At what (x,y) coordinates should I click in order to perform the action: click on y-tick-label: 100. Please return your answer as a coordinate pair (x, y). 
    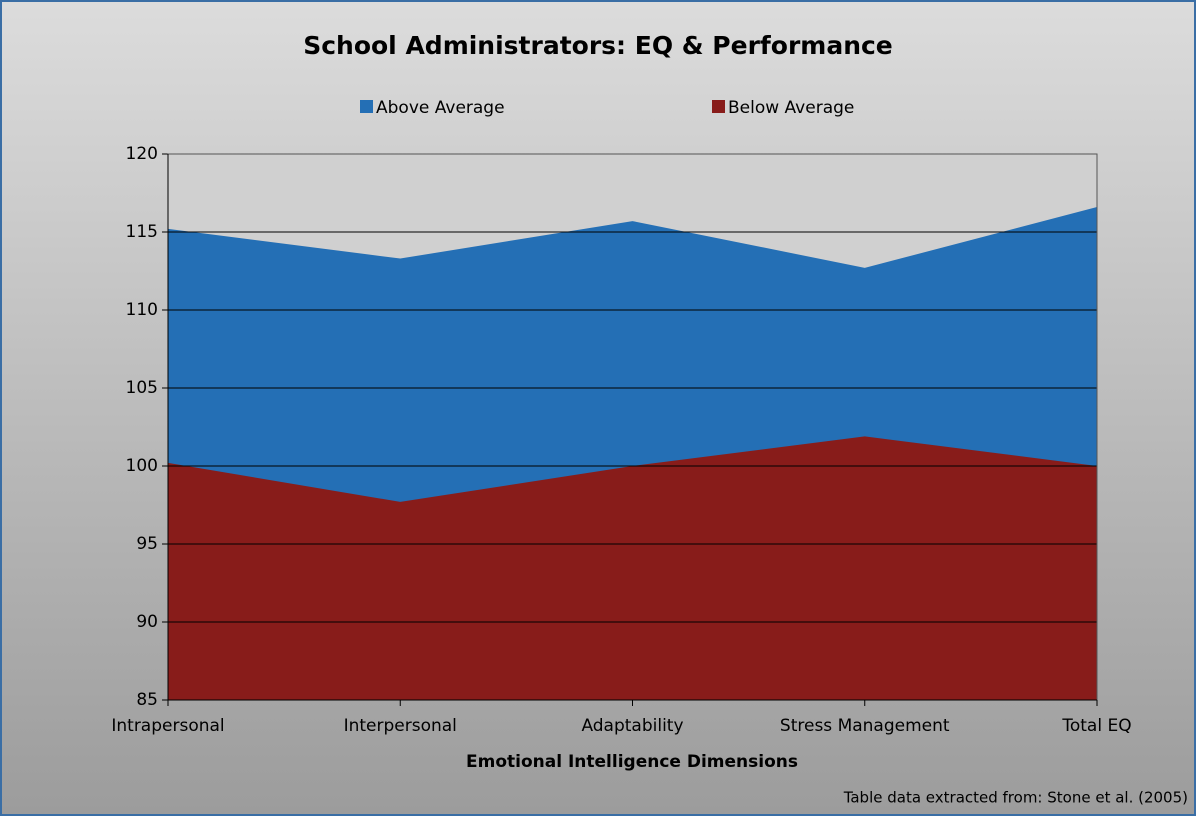
    Looking at the image, I should click on (142, 466).